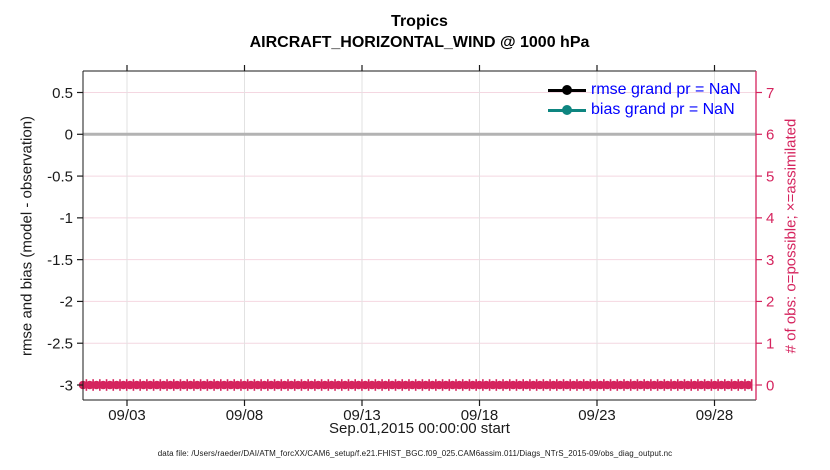 This screenshot has width=830, height=470. What do you see at coordinates (419, 21) in the screenshot?
I see `title-region: Tropics` at bounding box center [419, 21].